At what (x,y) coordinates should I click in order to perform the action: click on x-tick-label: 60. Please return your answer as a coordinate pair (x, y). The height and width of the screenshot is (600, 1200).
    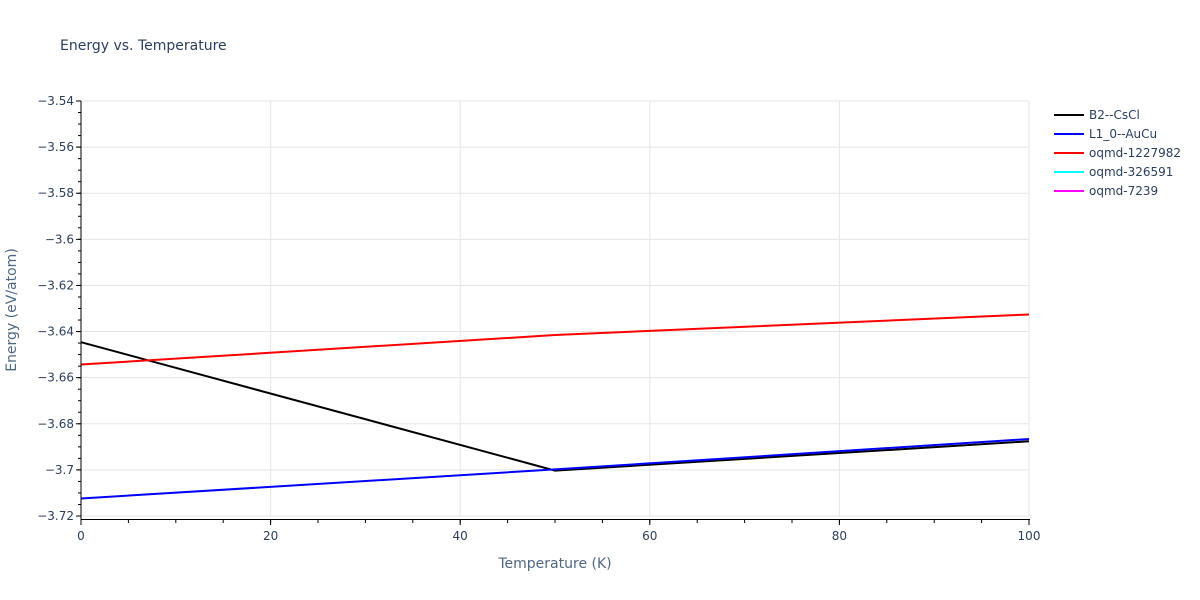
    Looking at the image, I should click on (649, 536).